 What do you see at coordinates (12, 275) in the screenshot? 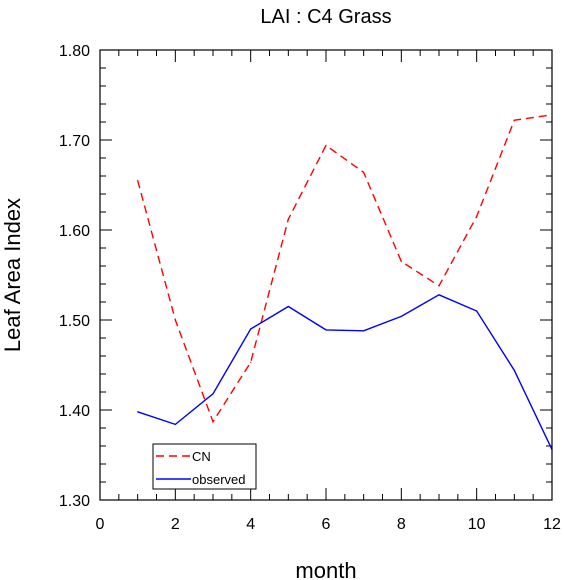
I see `y-axis-label: Leaf Area Index` at bounding box center [12, 275].